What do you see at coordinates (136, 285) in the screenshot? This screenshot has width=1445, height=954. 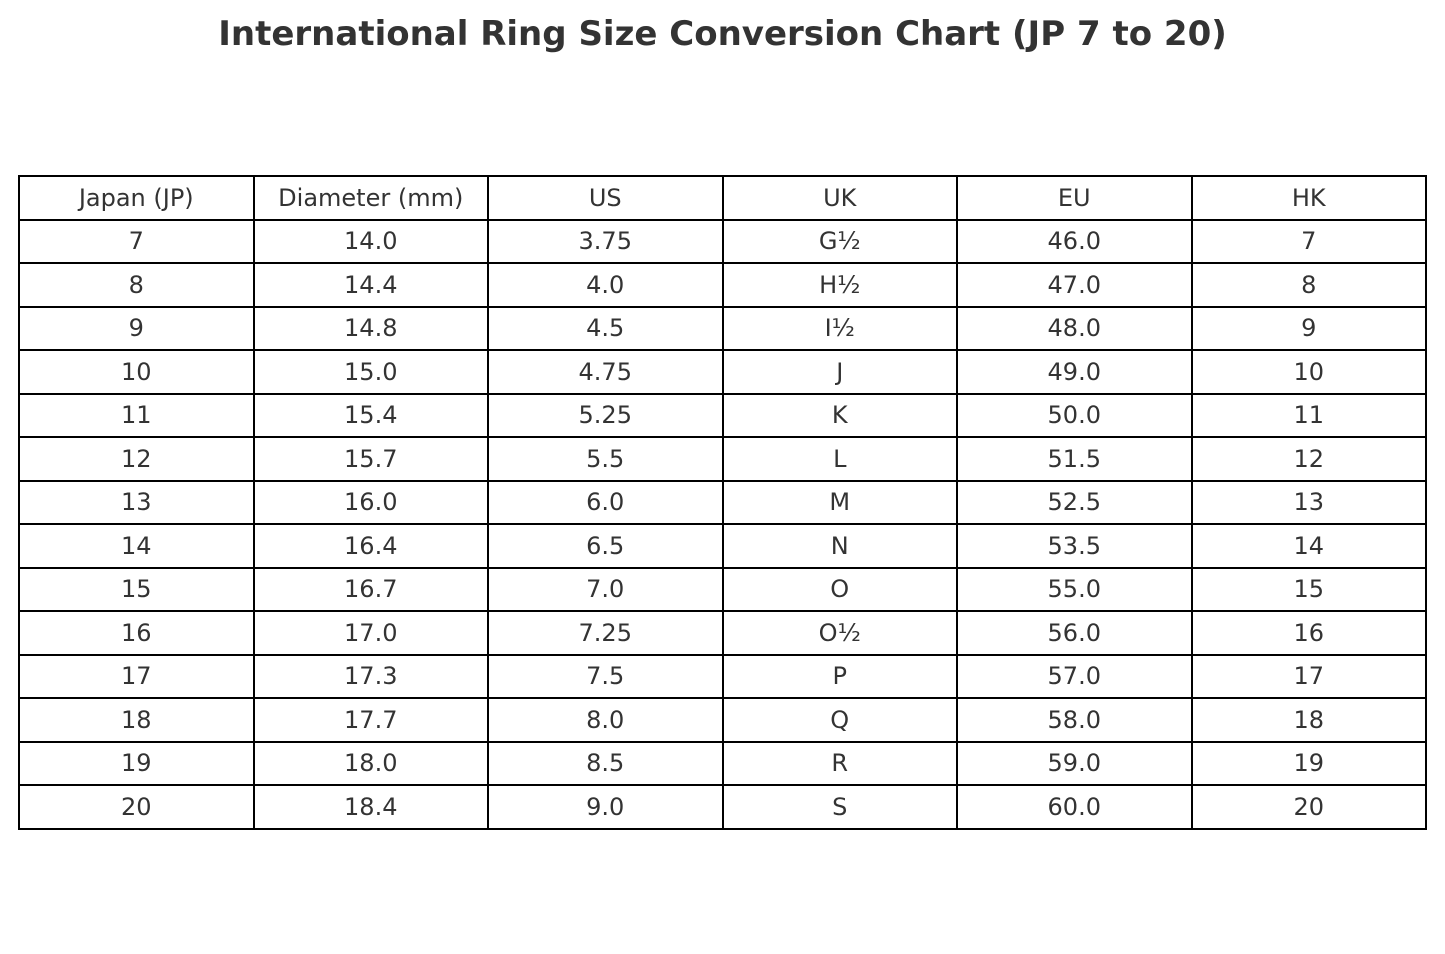 I see `table-cell-japan-jp: 8` at bounding box center [136, 285].